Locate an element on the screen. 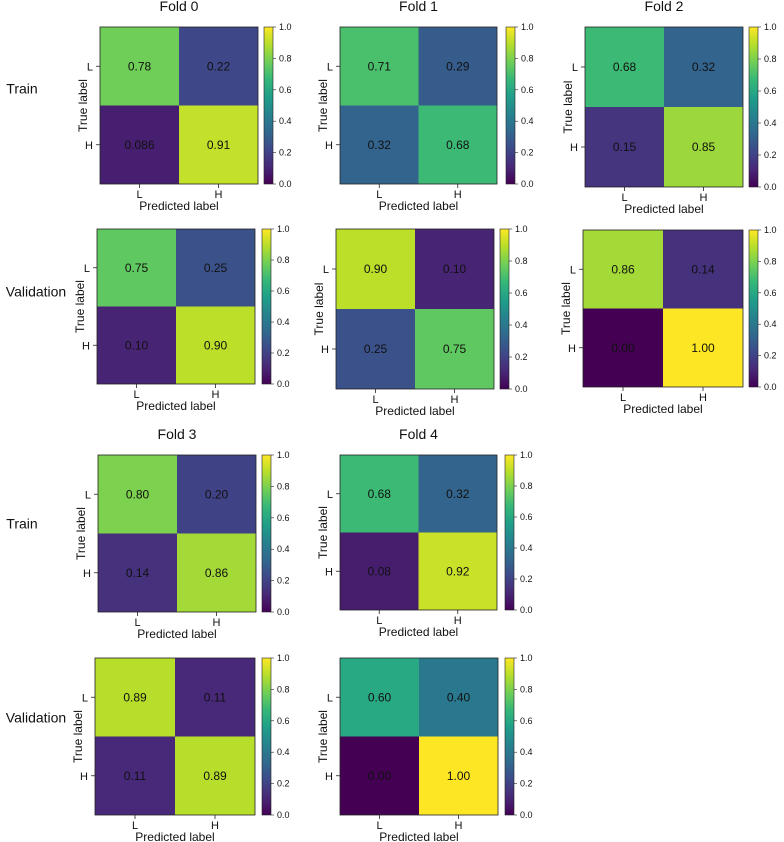 This screenshot has height=842, width=784. cell-value-label: 0.86 is located at coordinates (623, 269).